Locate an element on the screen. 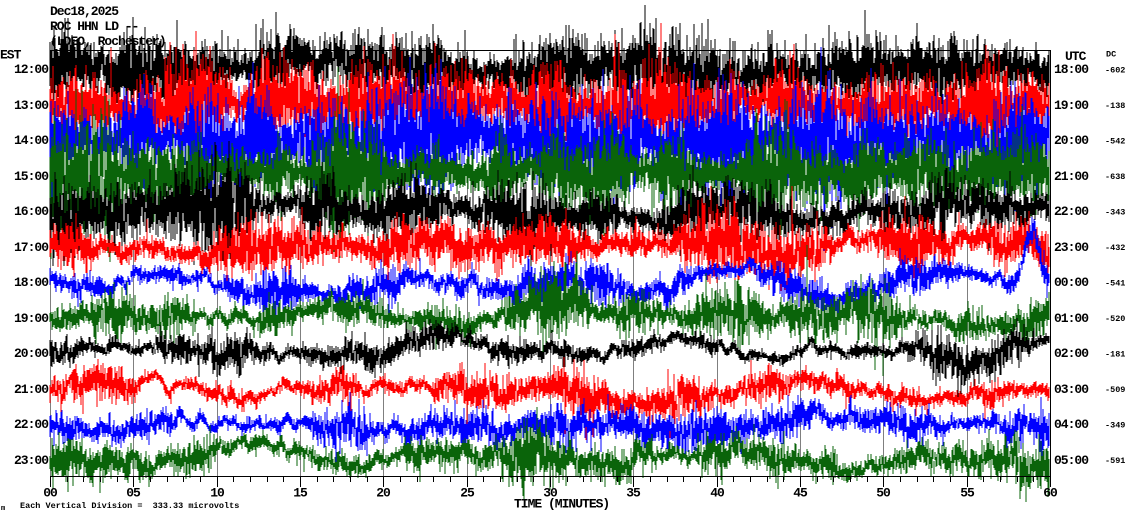 This screenshot has height=519, width=1130. svg-text: -181 is located at coordinates (1115, 354).